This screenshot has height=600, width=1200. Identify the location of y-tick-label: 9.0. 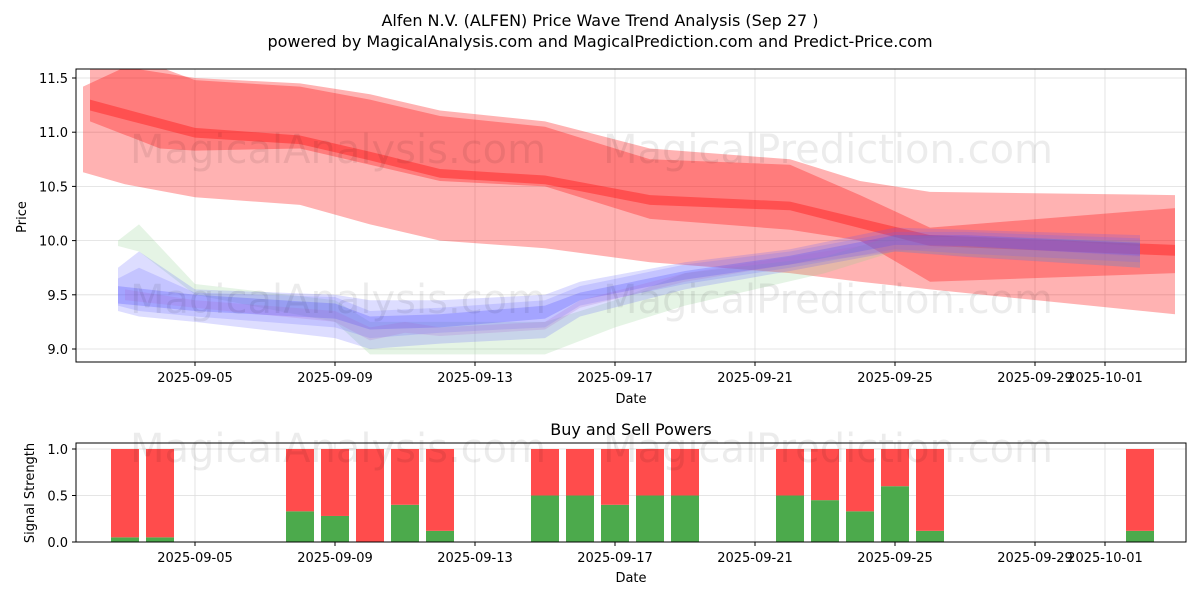
(57, 350).